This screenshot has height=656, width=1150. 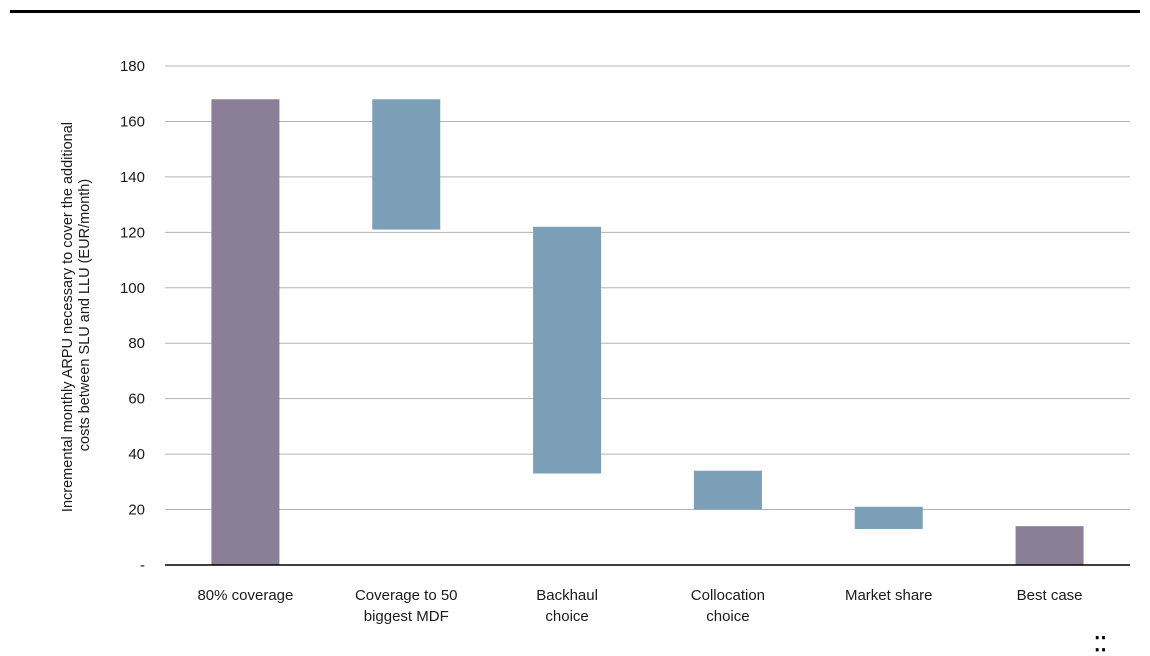 What do you see at coordinates (406, 606) in the screenshot?
I see `category-label: Coverage to 50 biggest MDF` at bounding box center [406, 606].